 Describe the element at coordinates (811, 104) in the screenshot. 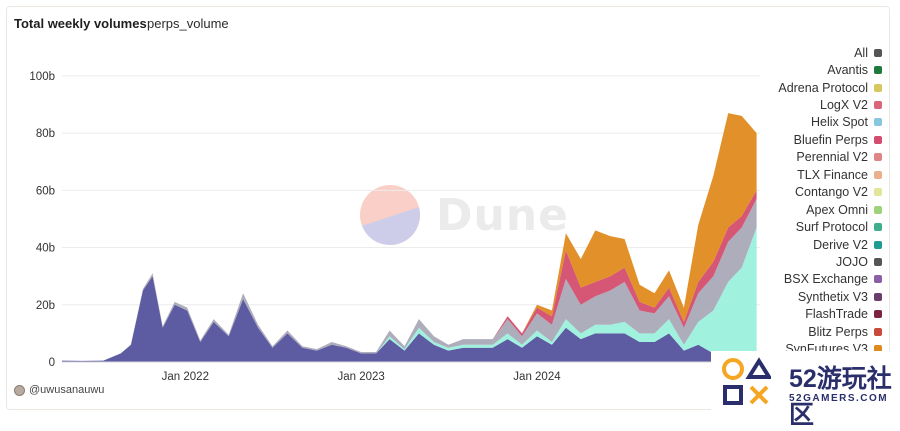

I see `legend-item: LogX V2` at that location.